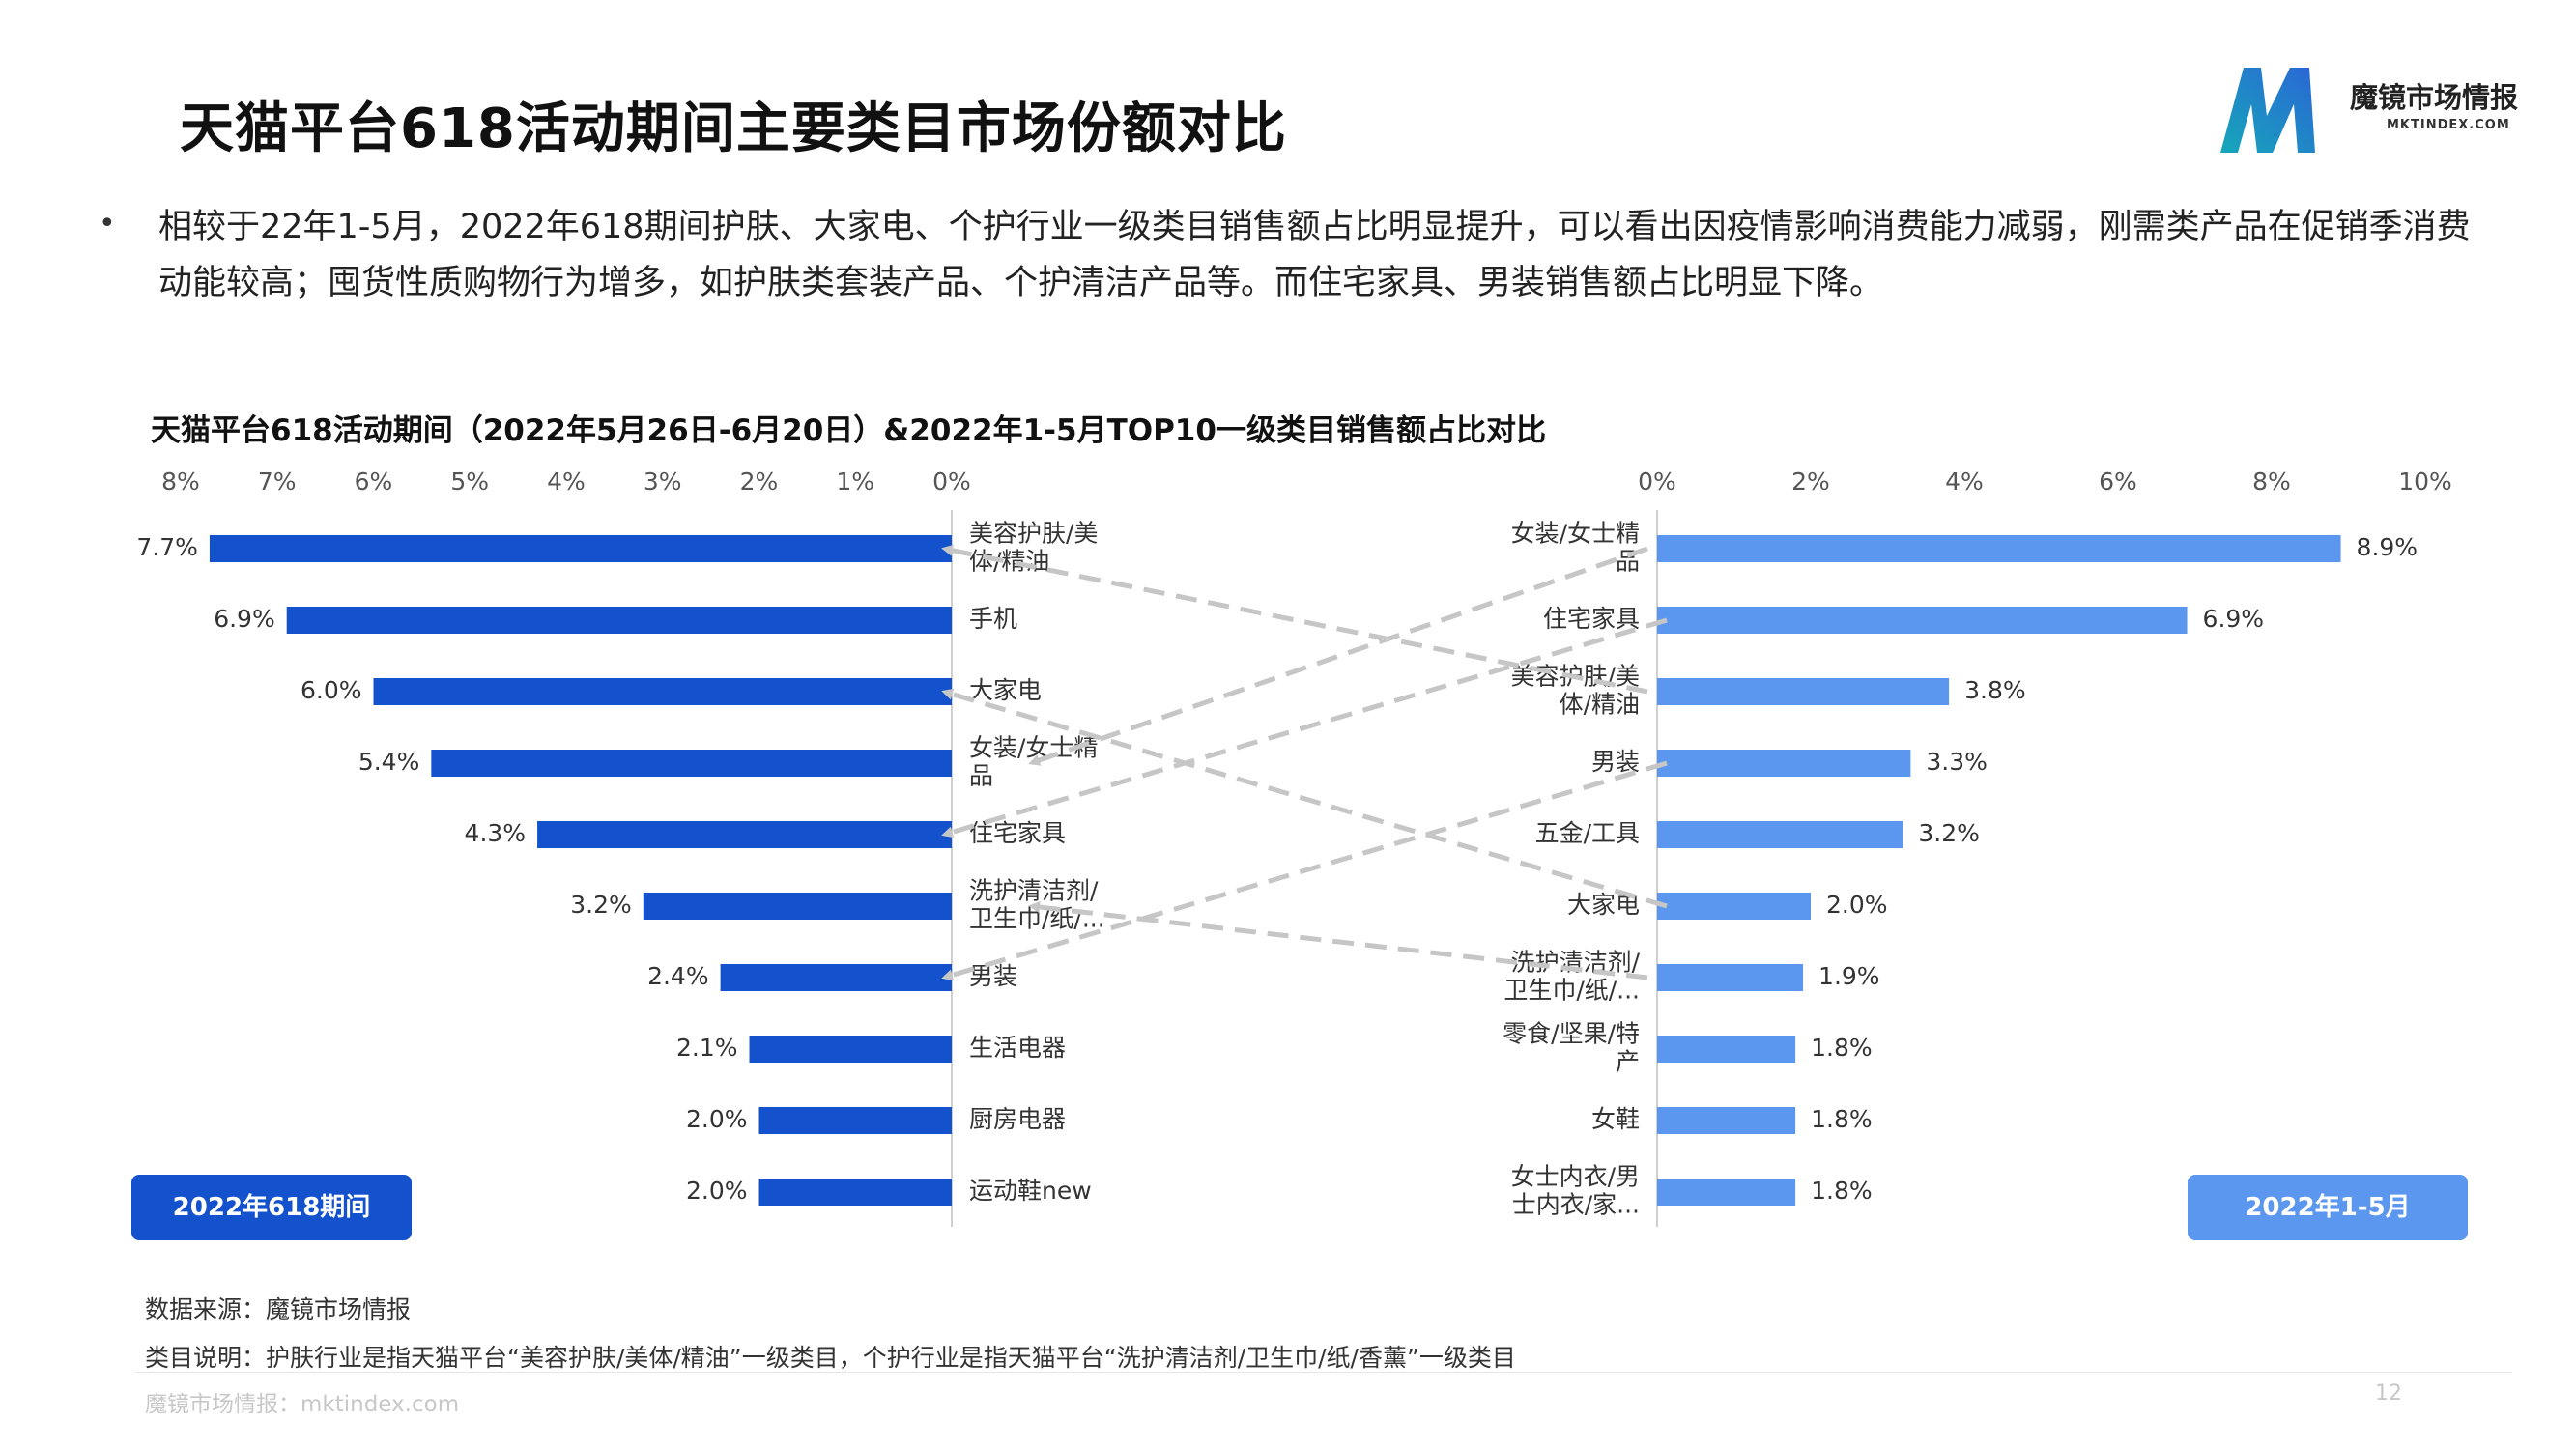 Image resolution: width=2576 pixels, height=1449 pixels. What do you see at coordinates (1588, 833) in the screenshot?
I see `right-category-label: 五金/工具` at bounding box center [1588, 833].